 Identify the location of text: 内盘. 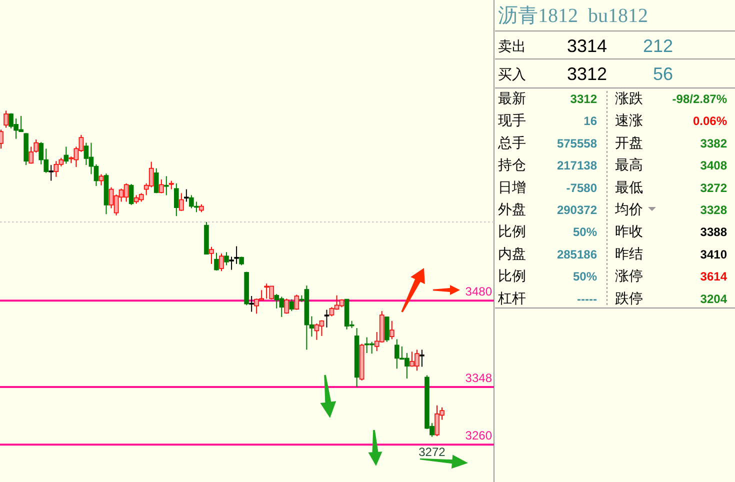
(512, 253).